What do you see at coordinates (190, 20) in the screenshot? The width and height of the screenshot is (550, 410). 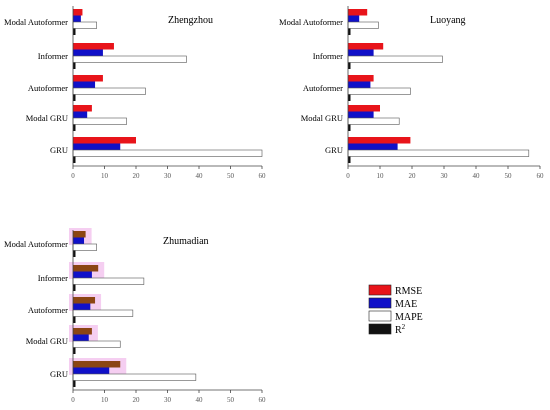 I see `chart-title: Zhengzhou` at bounding box center [190, 20].